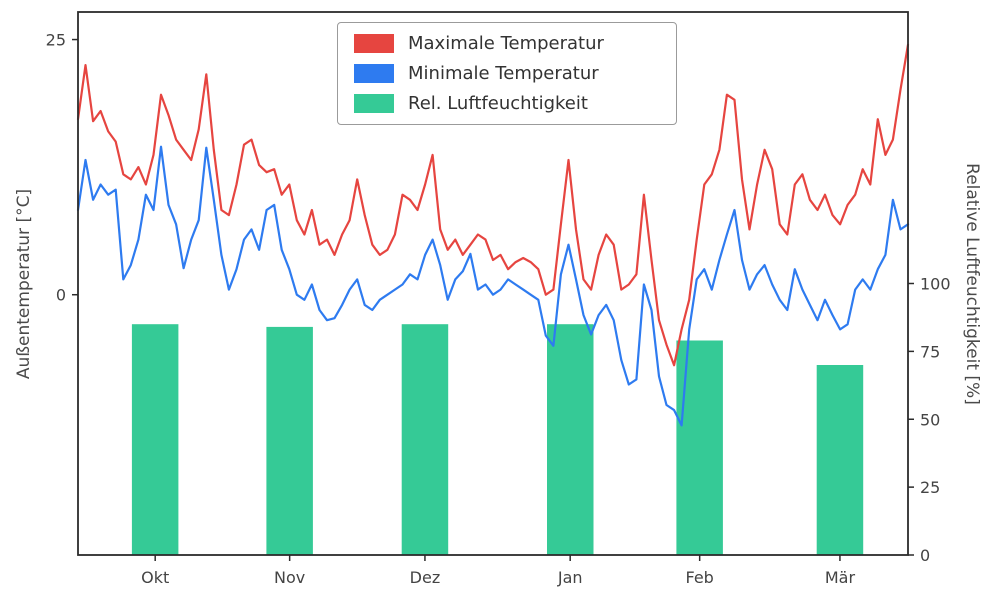 The width and height of the screenshot is (1000, 600). Describe the element at coordinates (155, 577) in the screenshot. I see `x-tick-label-Okt: Okt` at that location.